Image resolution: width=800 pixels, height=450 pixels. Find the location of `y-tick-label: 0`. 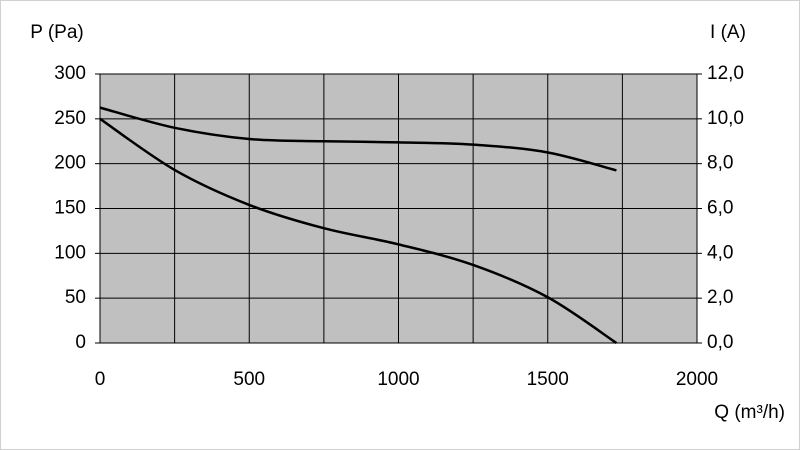

y-tick-label: 0 is located at coordinates (80, 342).